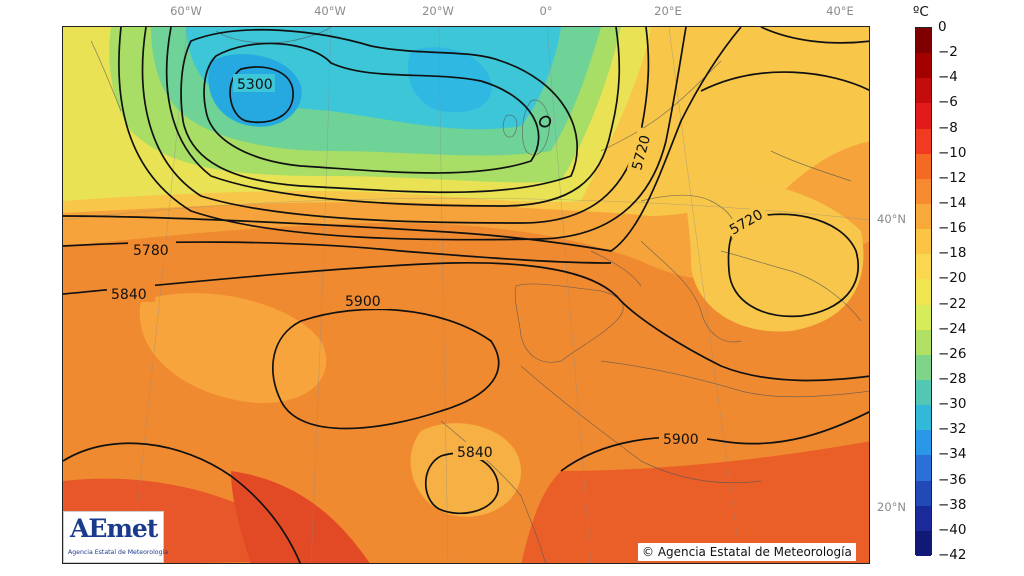 The image size is (1024, 576). I want to click on colorbar-label: −28, so click(952, 379).